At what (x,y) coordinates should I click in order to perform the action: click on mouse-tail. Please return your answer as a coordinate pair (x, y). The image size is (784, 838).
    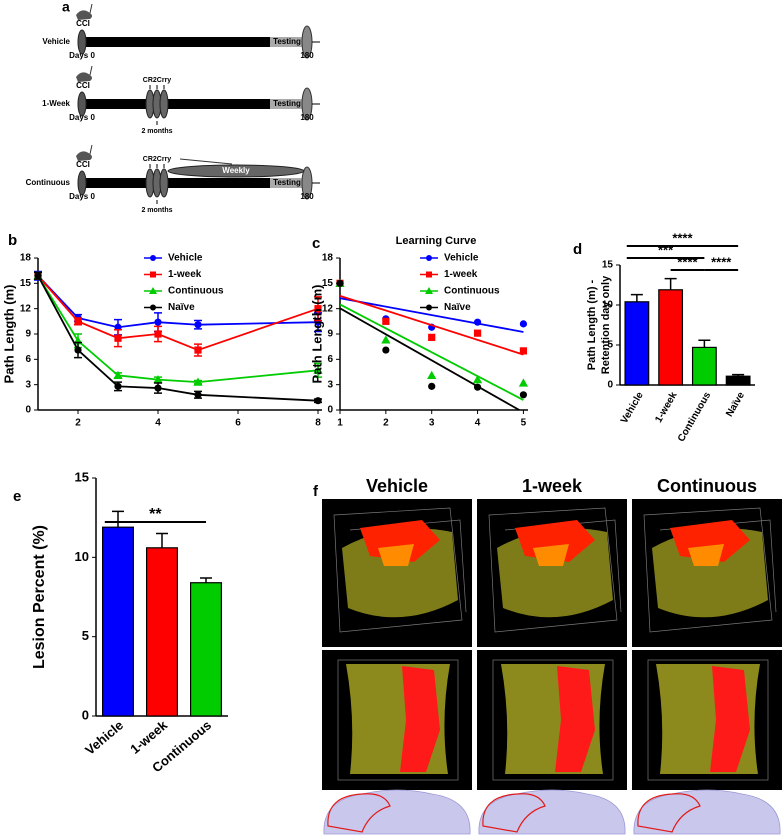
    Looking at the image, I should click on (91, 149).